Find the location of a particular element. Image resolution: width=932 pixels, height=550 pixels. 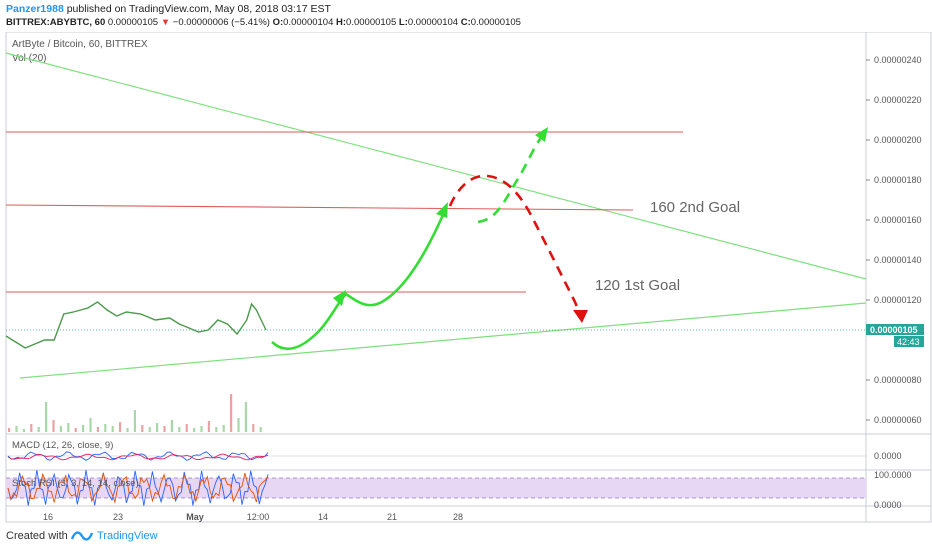

price-tick-label: 0.00000080 is located at coordinates (898, 380).